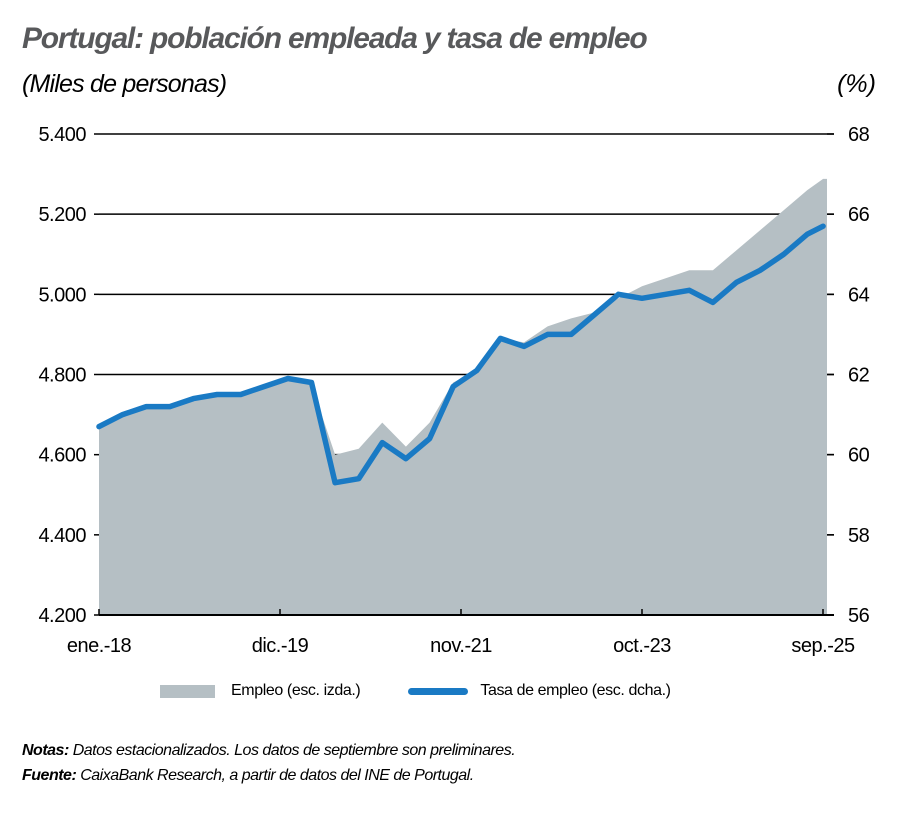 The height and width of the screenshot is (816, 900). I want to click on legend-label-rate: Tasa de empleo (esc. dcha.), so click(575, 690).